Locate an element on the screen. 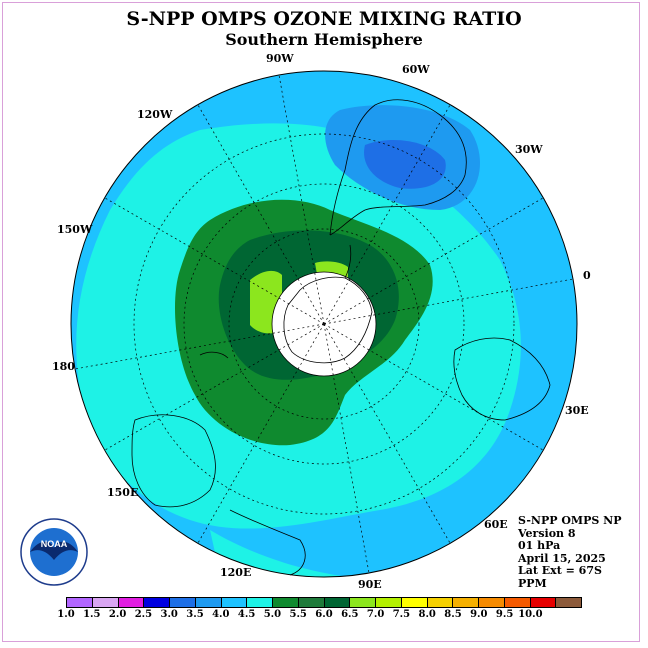 This screenshot has height=648, width=648. lon-label-30w: 30W is located at coordinates (529, 149).